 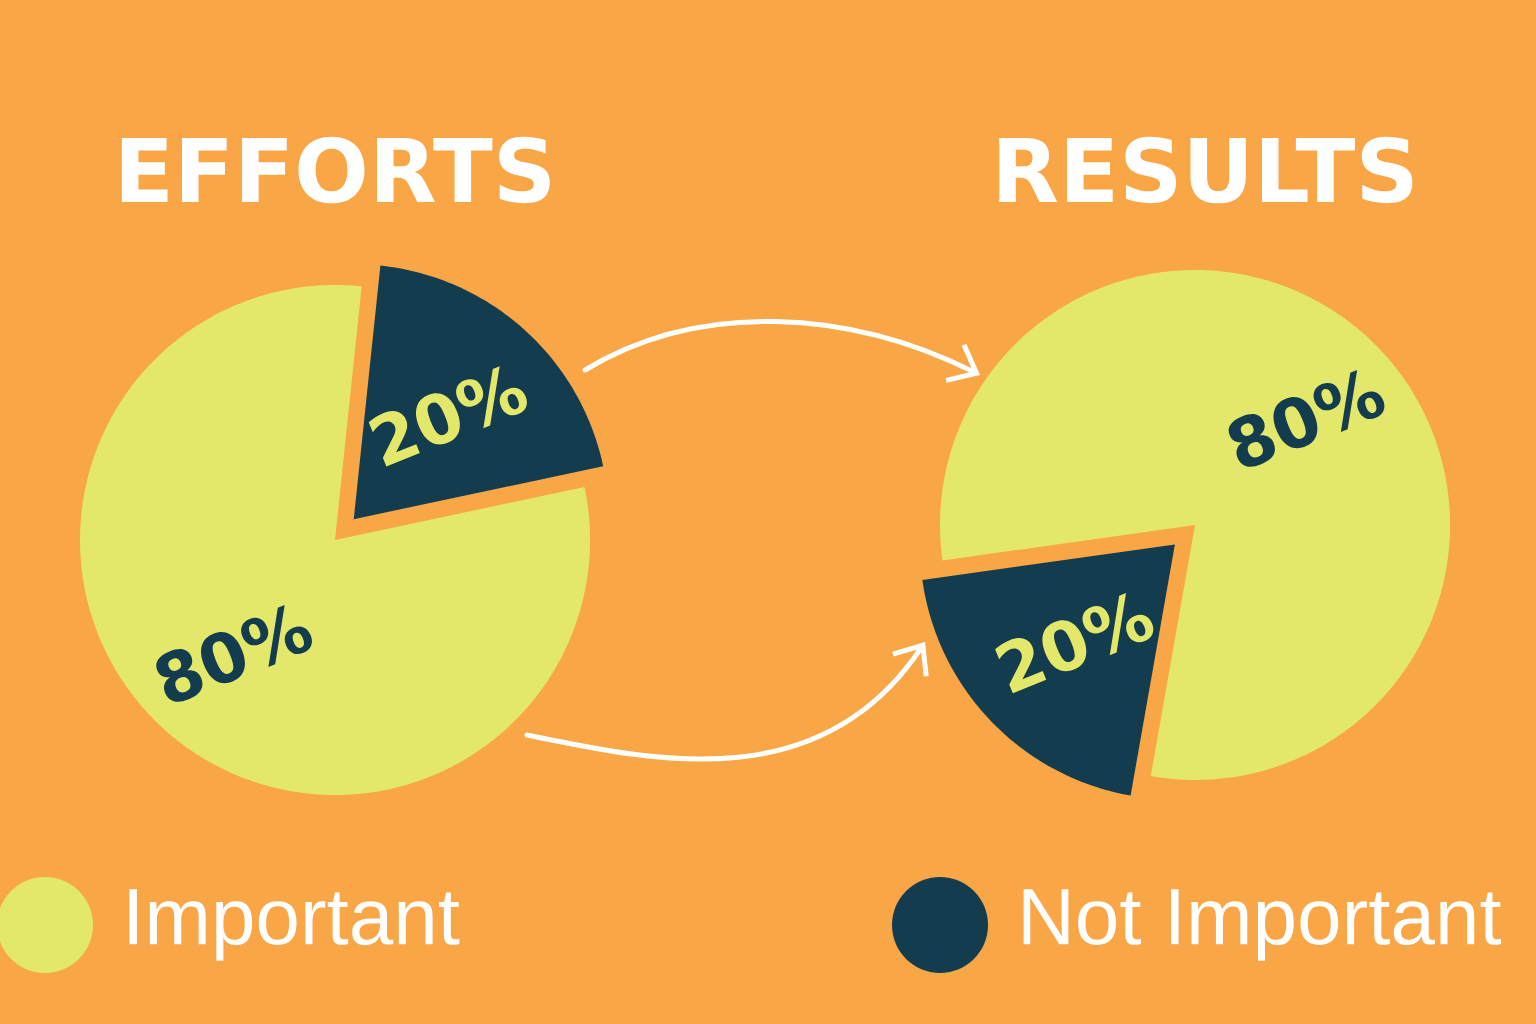 I want to click on chart-title: RESULTS, so click(x=1206, y=170).